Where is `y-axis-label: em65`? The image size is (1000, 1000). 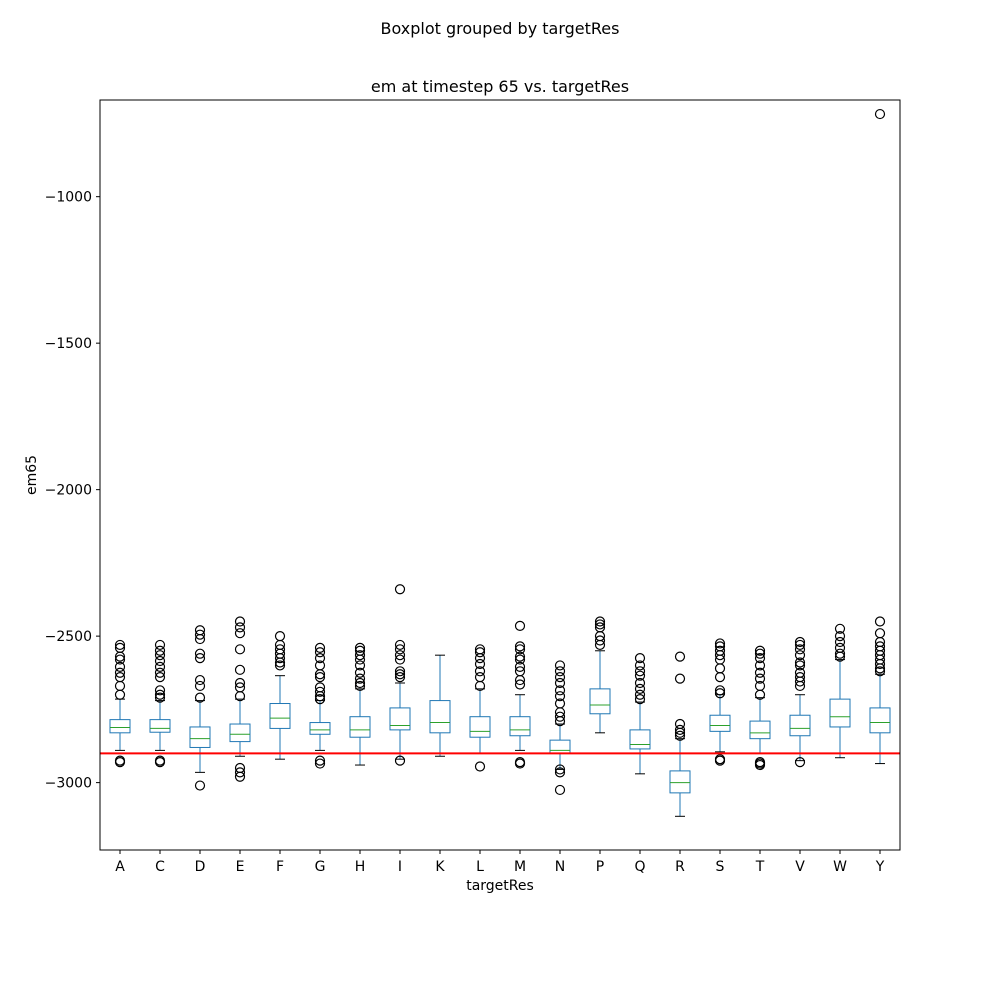
y-axis-label: em65 is located at coordinates (32, 475).